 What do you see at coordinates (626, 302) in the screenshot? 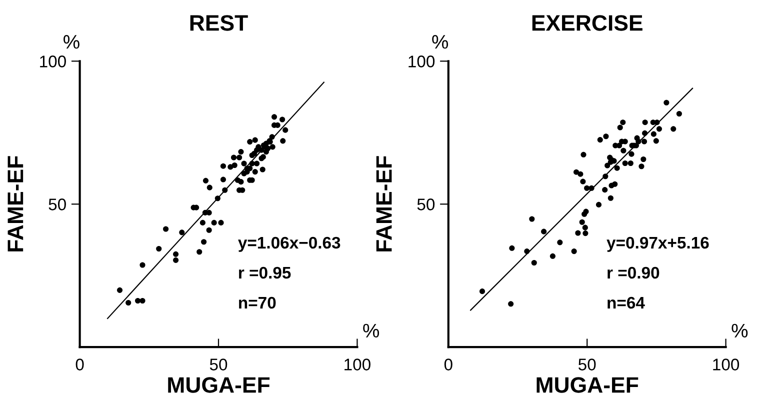
I see `annotation: n=64` at bounding box center [626, 302].